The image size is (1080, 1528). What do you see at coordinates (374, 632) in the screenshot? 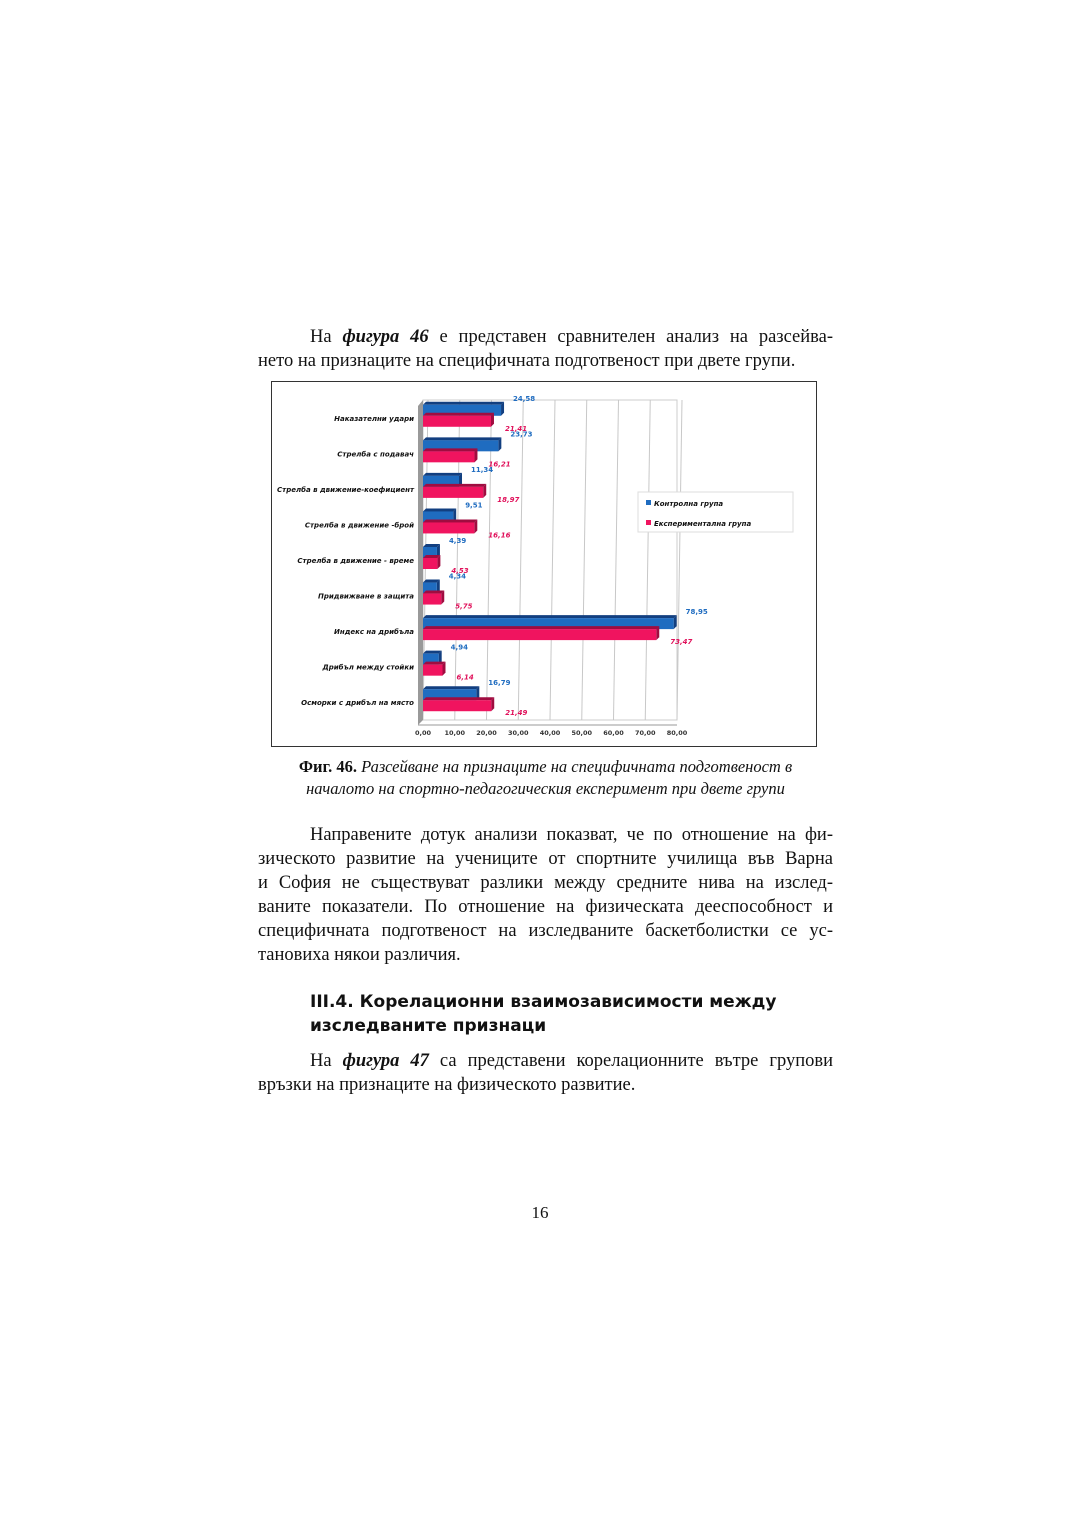
I see `category-label: Индекс на дрибъла` at bounding box center [374, 632].